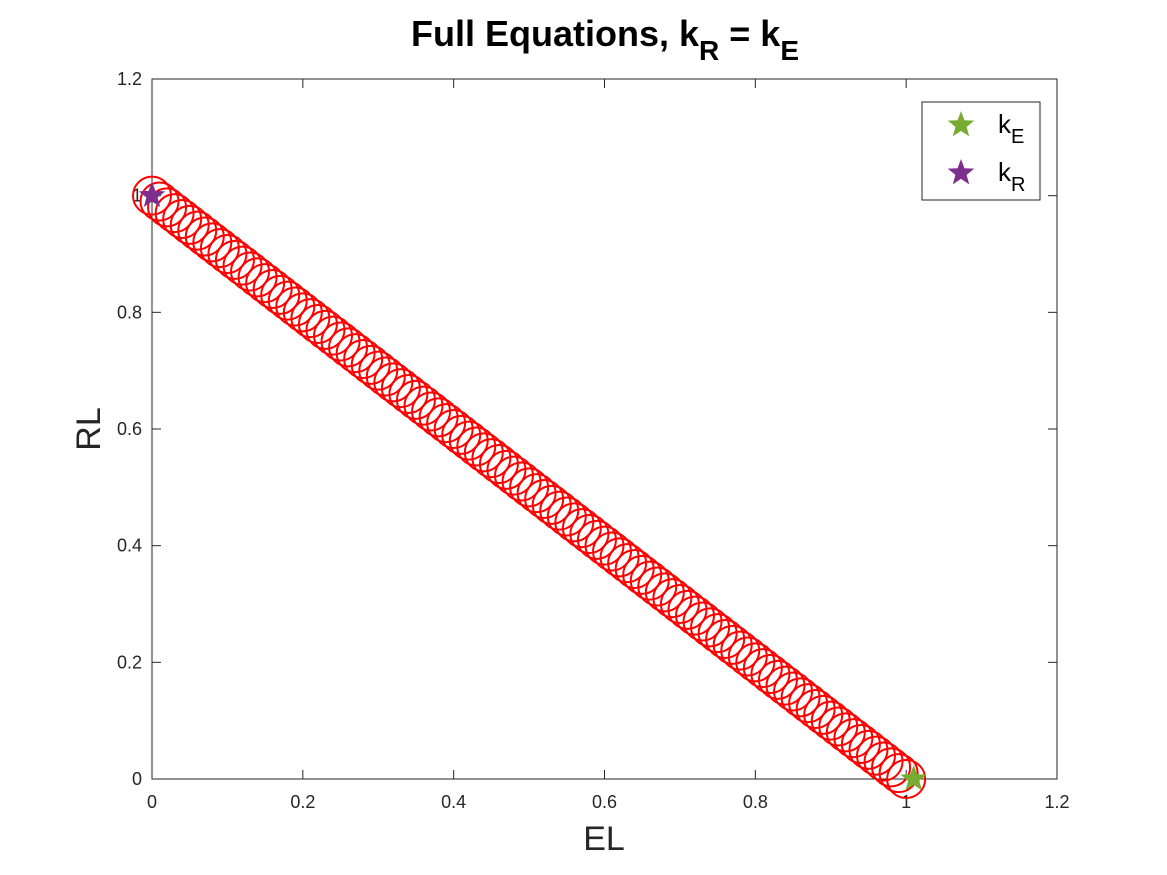 The width and height of the screenshot is (1167, 875). Describe the element at coordinates (137, 779) in the screenshot. I see `y-tick-label: 0` at that location.